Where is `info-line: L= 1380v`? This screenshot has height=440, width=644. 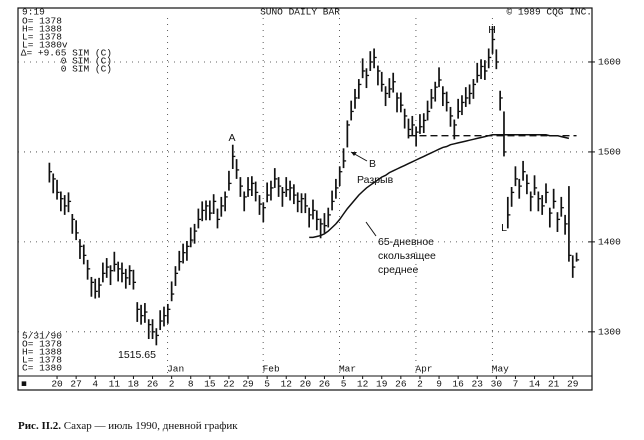 info-line: L= 1380v is located at coordinates (45, 45).